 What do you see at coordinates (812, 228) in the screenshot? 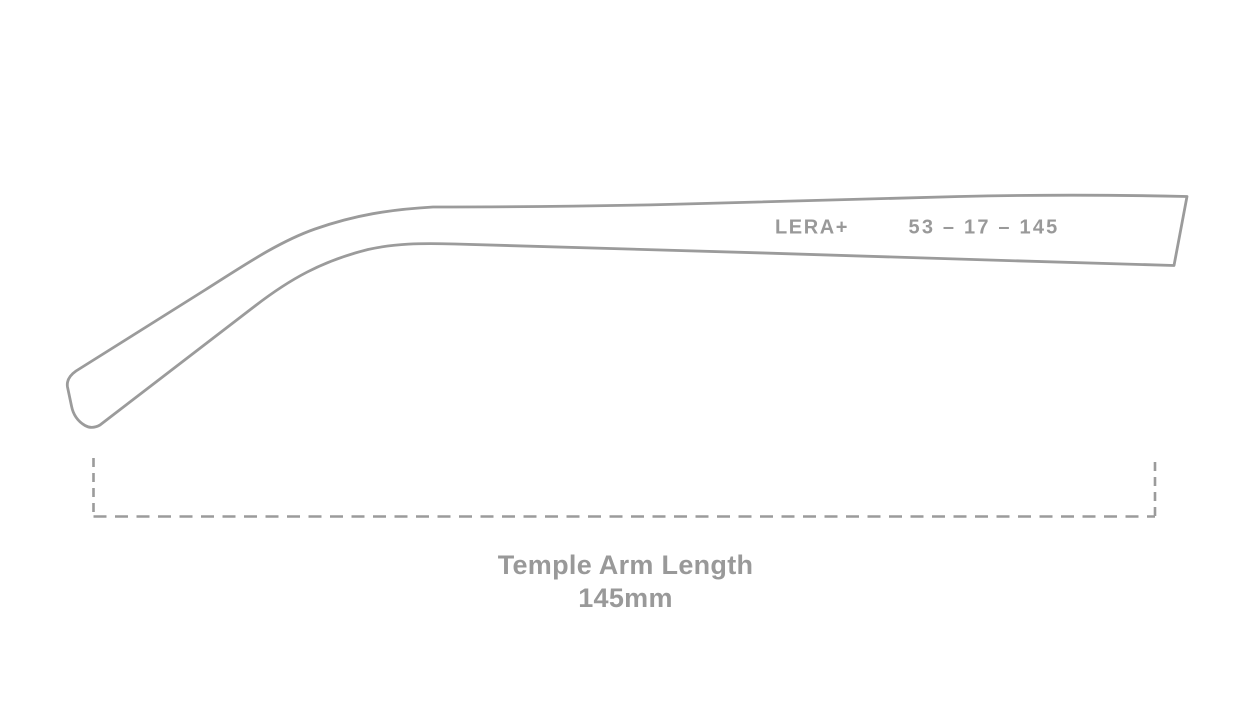
I see `model-name-label: LERA+` at bounding box center [812, 228].